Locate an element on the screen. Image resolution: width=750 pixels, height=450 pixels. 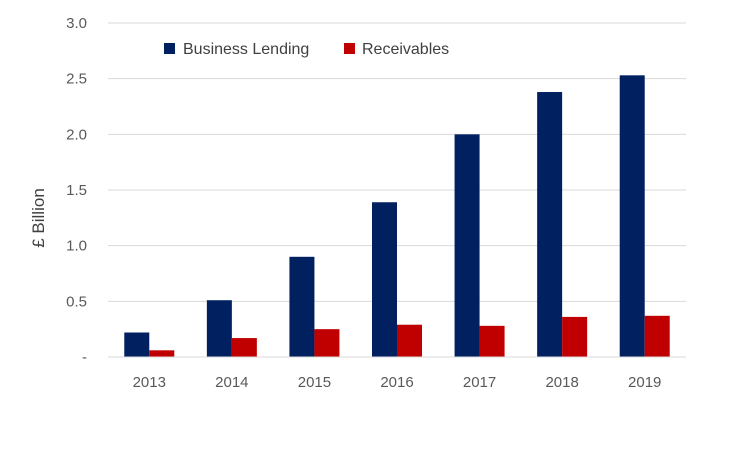
y-tick-label: - is located at coordinates (84, 357).